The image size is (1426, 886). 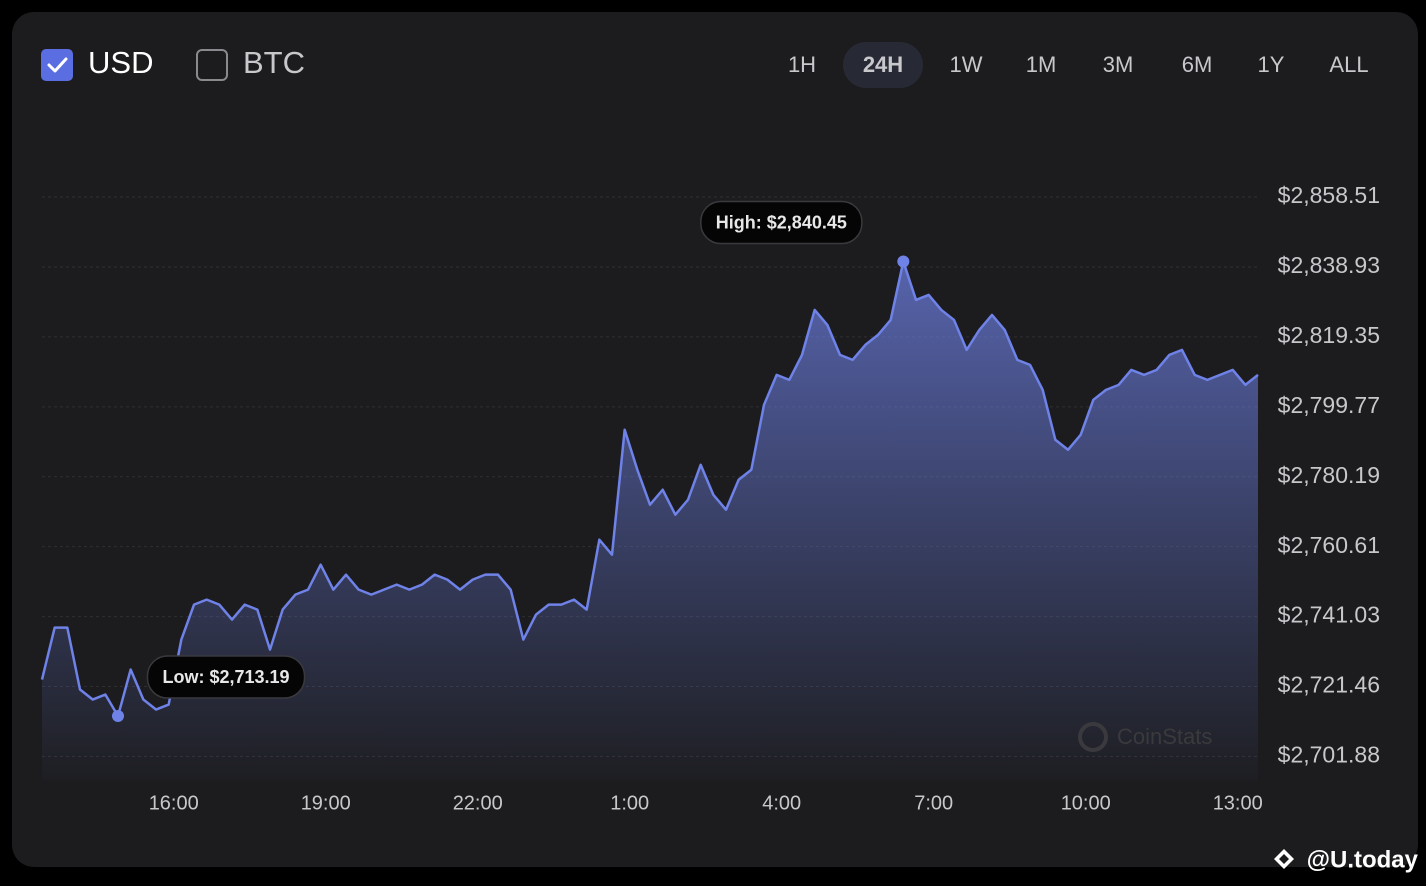 I want to click on y-tick-label: $2,858.51, so click(x=1329, y=195).